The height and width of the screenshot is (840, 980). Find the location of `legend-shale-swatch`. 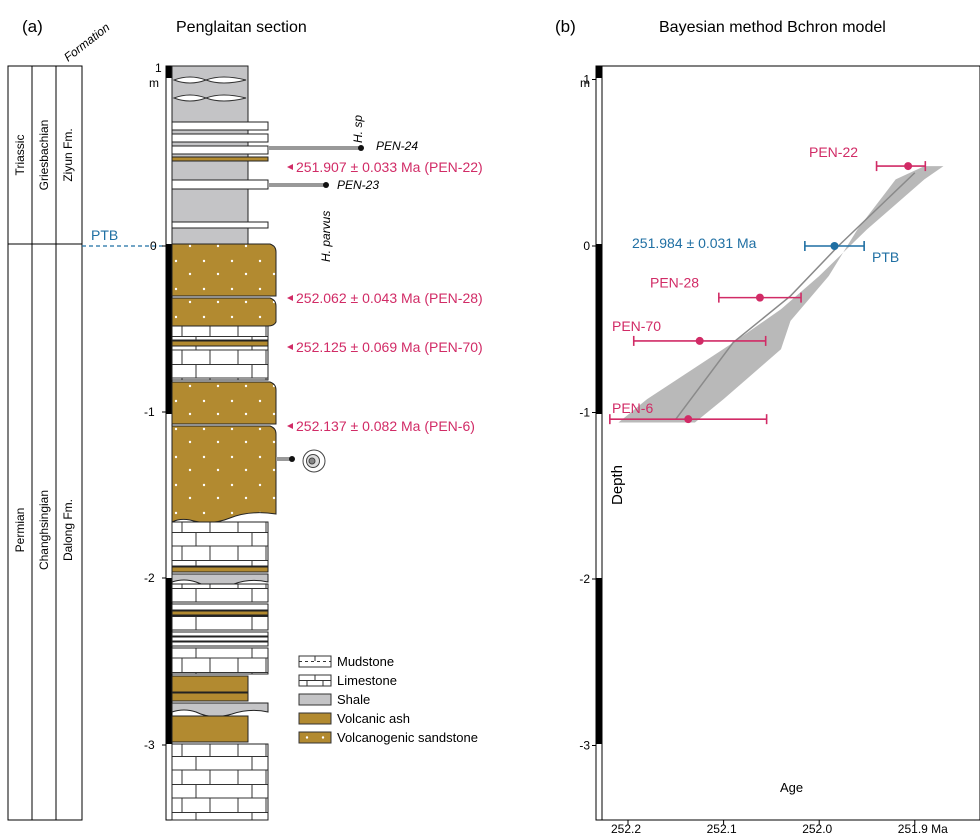

legend-shale-swatch is located at coordinates (315, 699).